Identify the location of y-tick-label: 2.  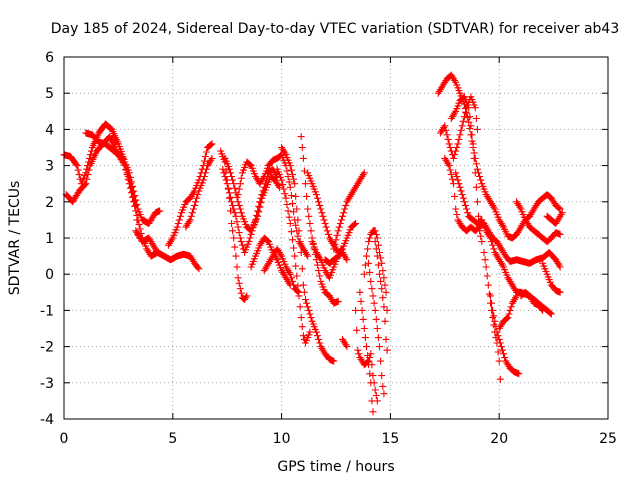
(49, 203).